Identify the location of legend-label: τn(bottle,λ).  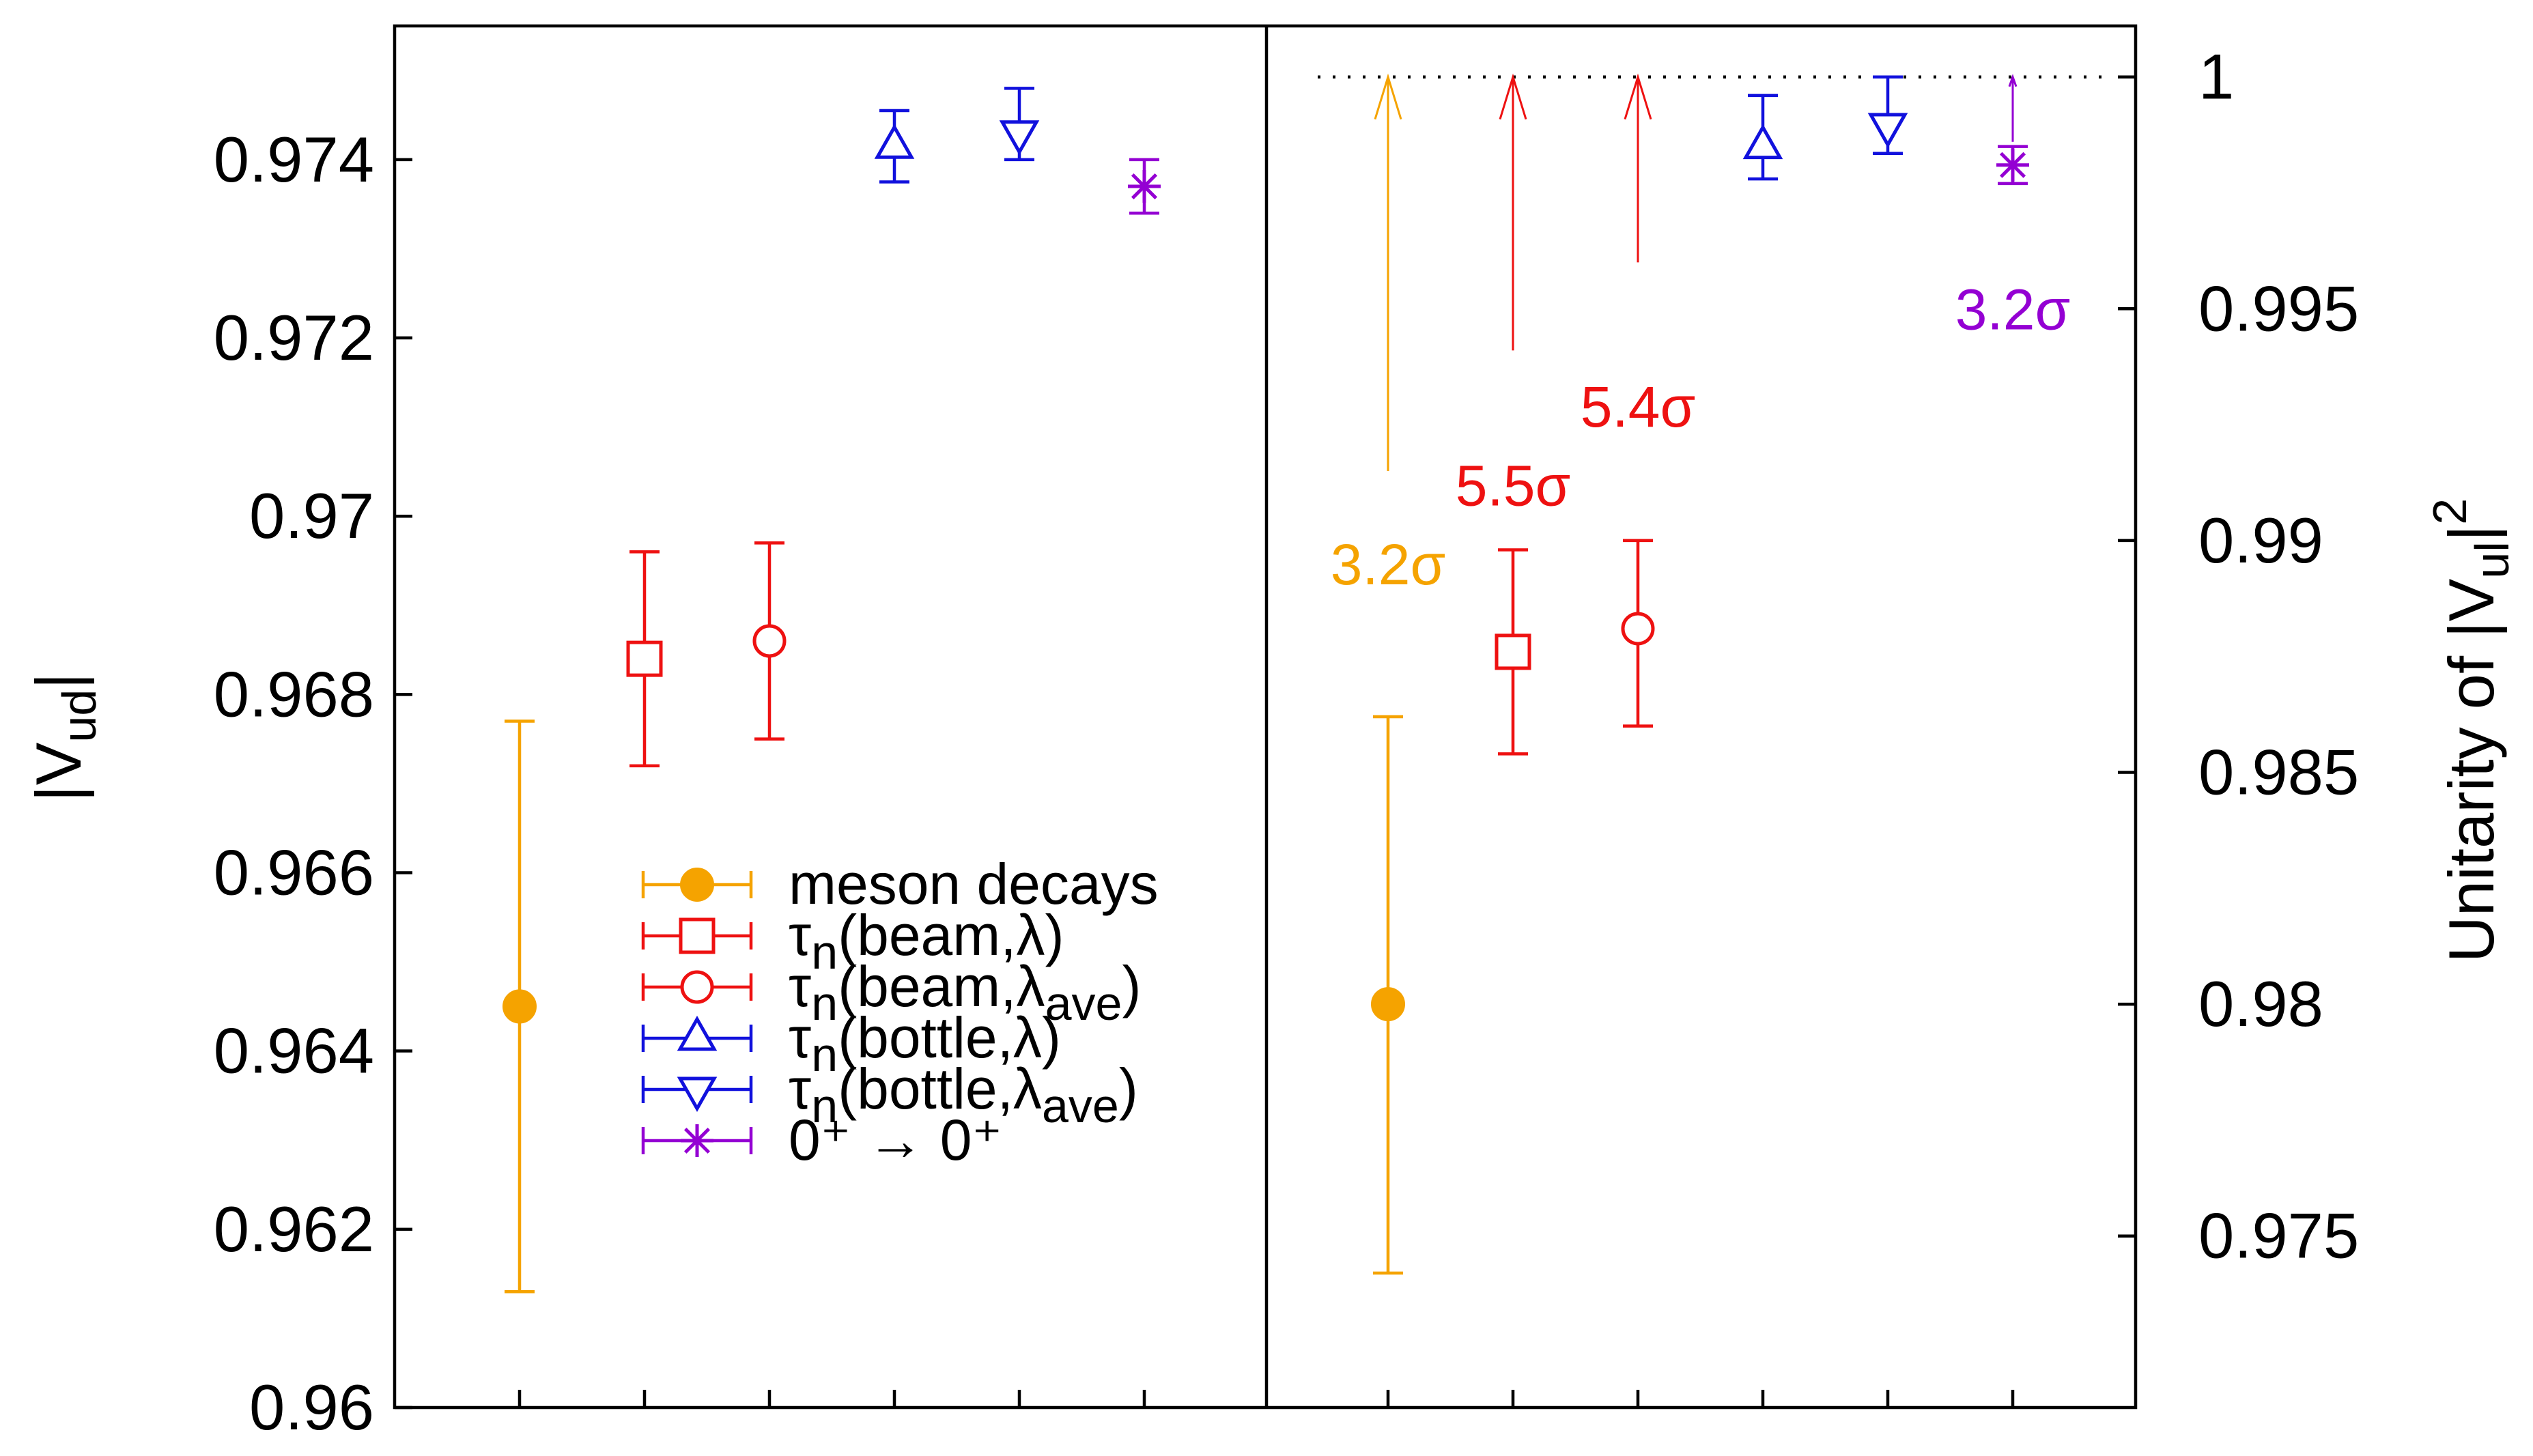
(925, 1043).